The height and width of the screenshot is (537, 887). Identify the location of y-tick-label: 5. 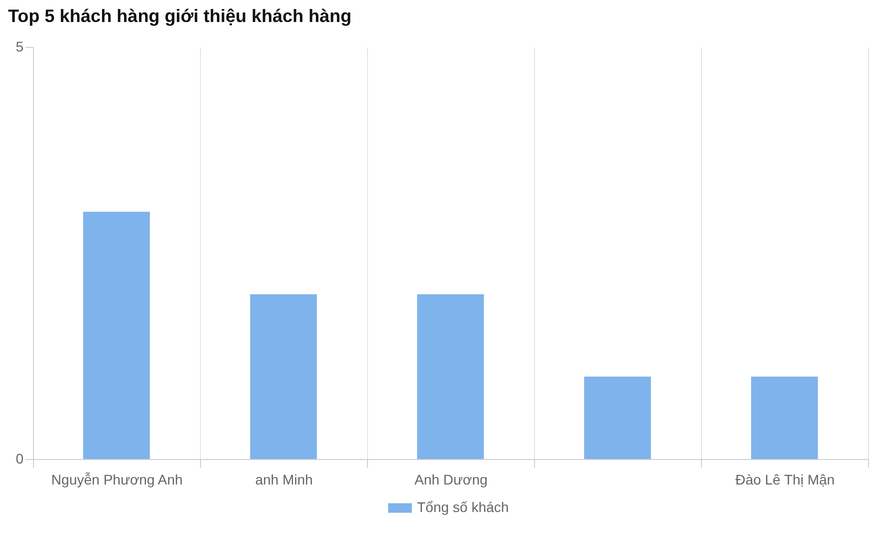
(20, 46).